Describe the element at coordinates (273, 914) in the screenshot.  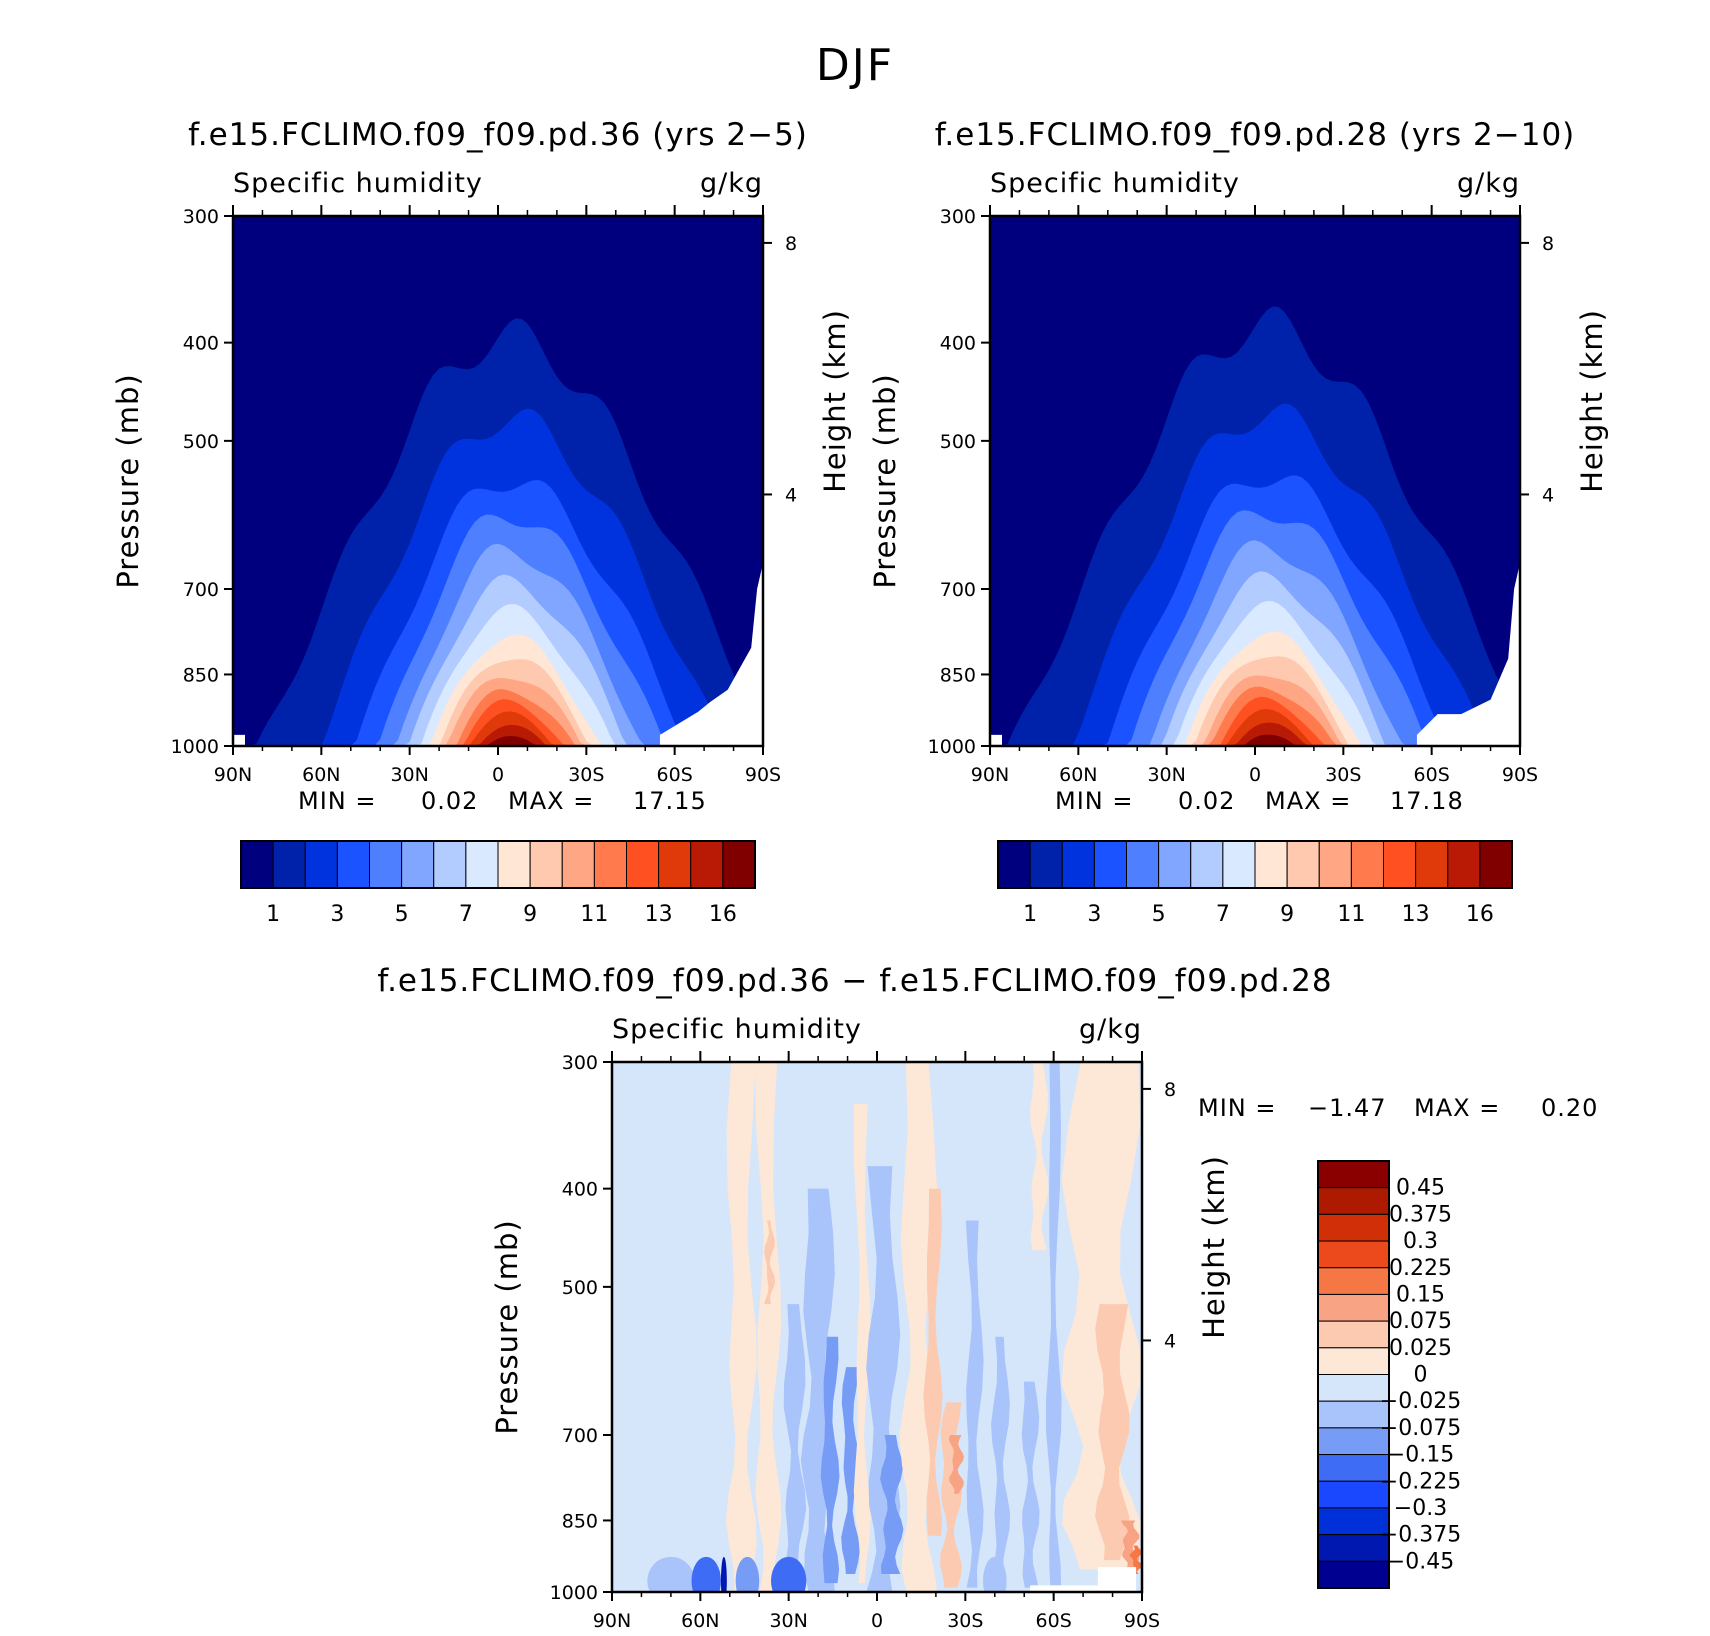
I see `colorbar-label: 1` at that location.